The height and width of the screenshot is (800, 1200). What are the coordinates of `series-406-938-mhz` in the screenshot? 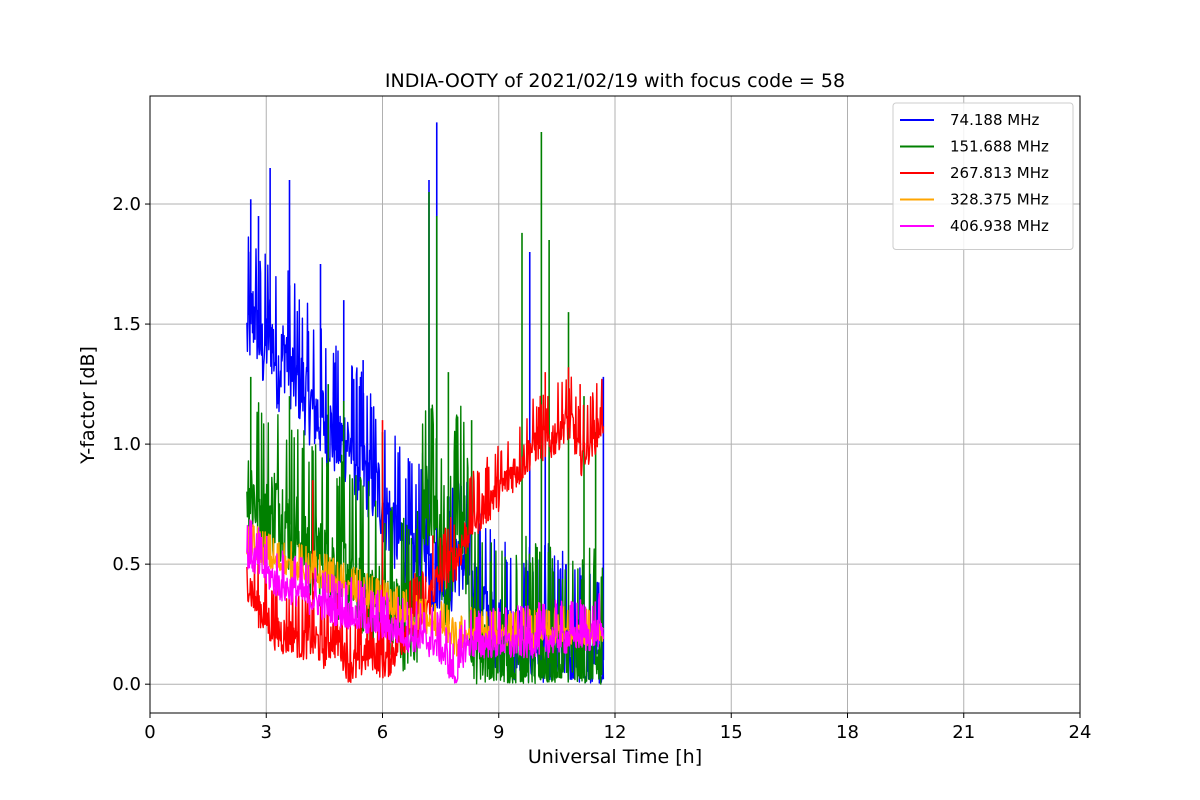 It's located at (425, 601).